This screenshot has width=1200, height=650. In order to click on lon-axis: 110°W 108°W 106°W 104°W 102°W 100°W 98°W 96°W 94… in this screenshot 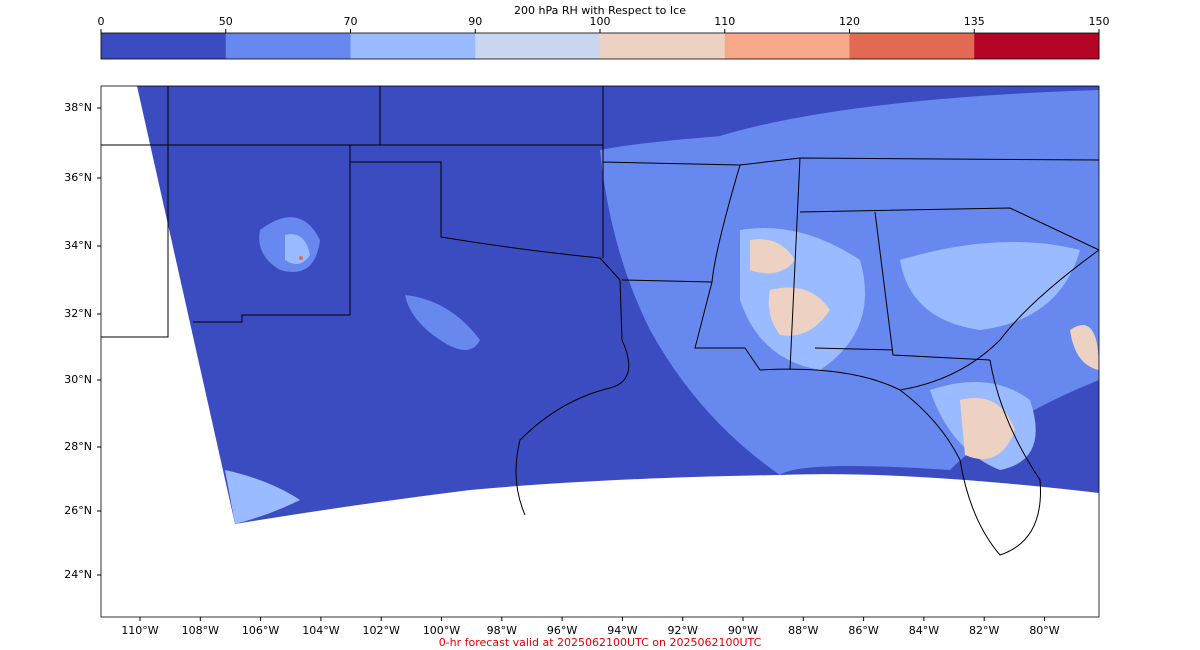, I will do `click(590, 627)`.